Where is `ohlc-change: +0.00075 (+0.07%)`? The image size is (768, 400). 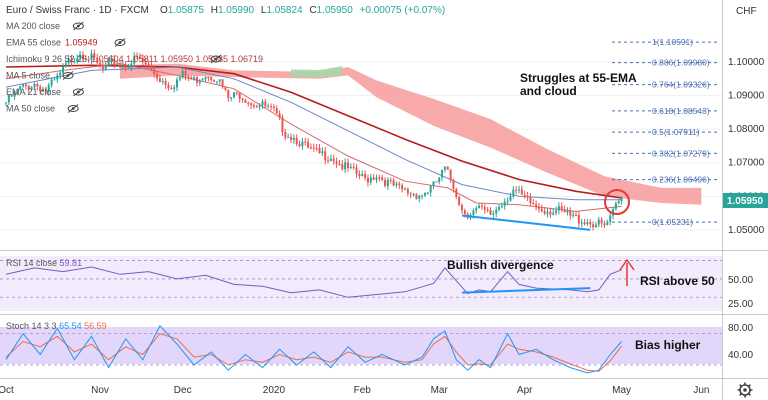 ohlc-change: +0.00075 (+0.07%) is located at coordinates (403, 10).